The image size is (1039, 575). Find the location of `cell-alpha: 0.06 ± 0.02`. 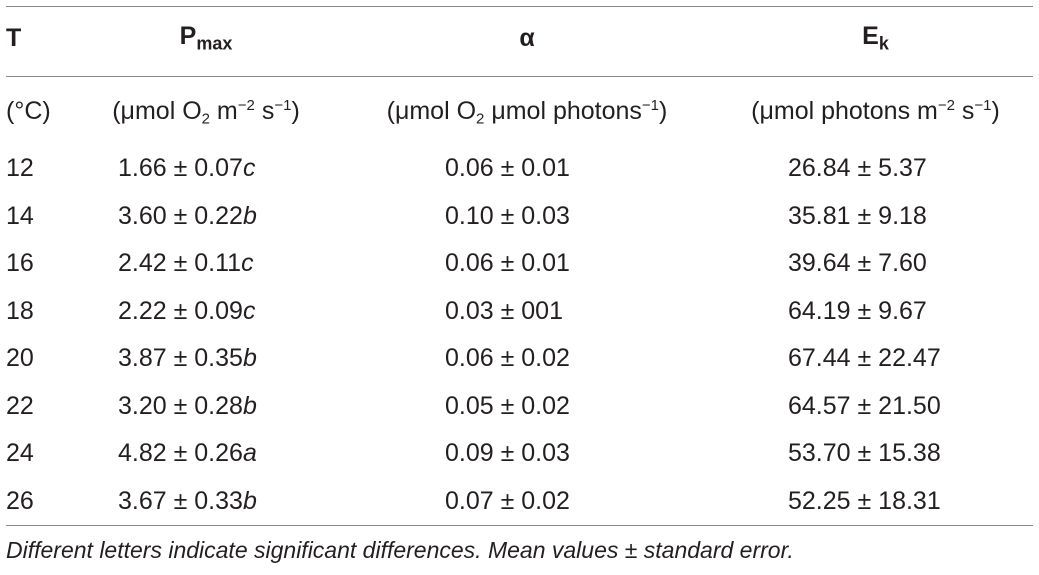

cell-alpha: 0.06 ± 0.02 is located at coordinates (507, 358).